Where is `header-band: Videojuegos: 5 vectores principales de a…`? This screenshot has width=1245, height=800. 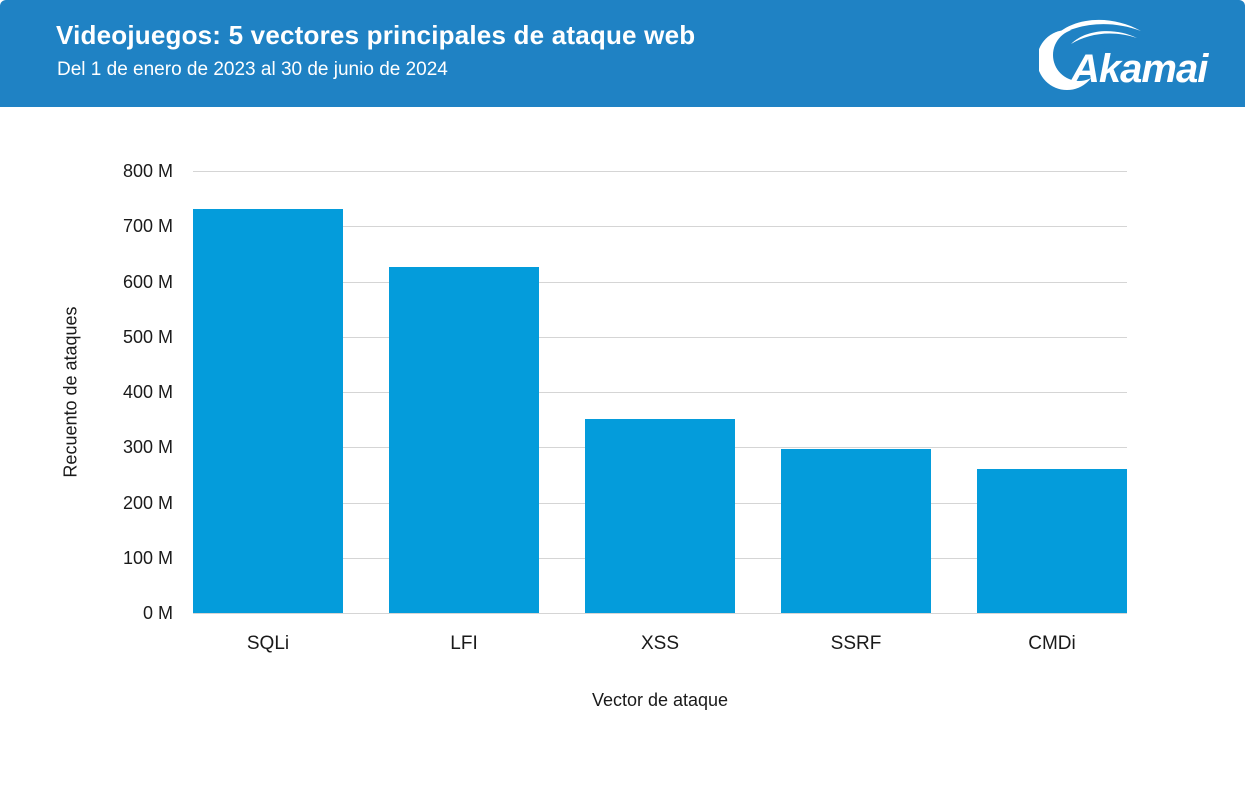
header-band: Videojuegos: 5 vectores principales de a… is located at coordinates (622, 53).